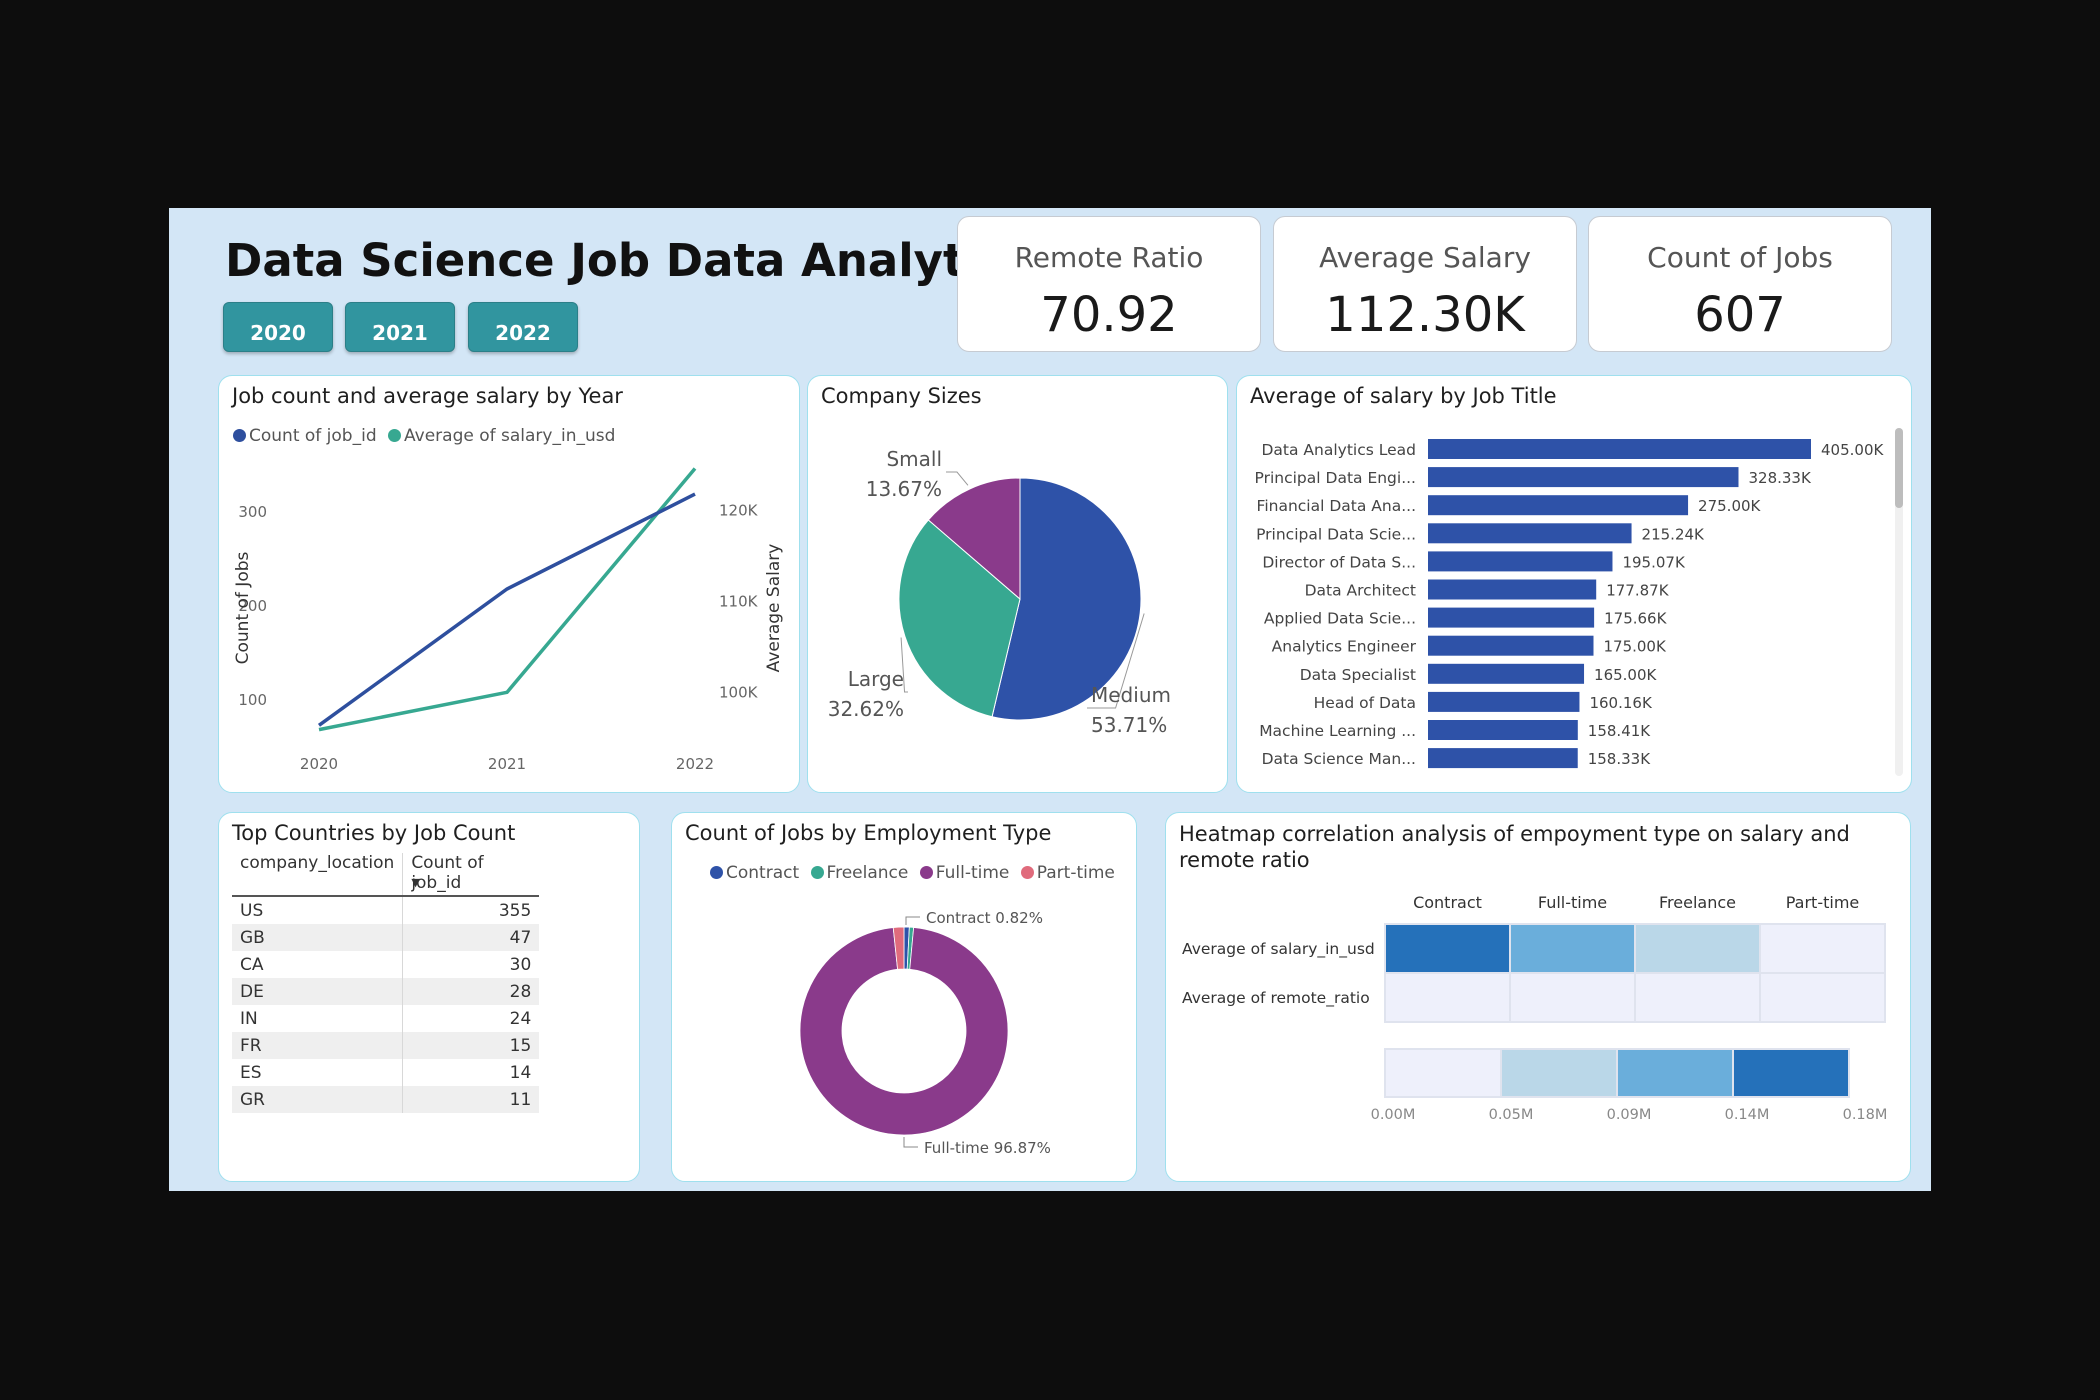 The image size is (2100, 1400). Describe the element at coordinates (374, 833) in the screenshot. I see `table-title: Top Countries by Job Count` at that location.